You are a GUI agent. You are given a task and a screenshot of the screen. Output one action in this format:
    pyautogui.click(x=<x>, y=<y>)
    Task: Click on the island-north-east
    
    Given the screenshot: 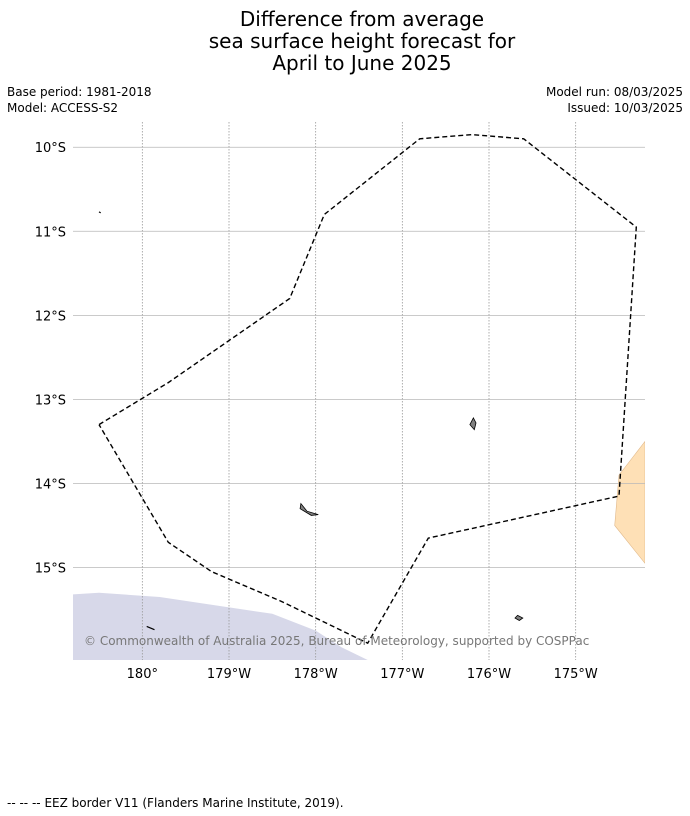 What is the action you would take?
    pyautogui.click(x=473, y=424)
    